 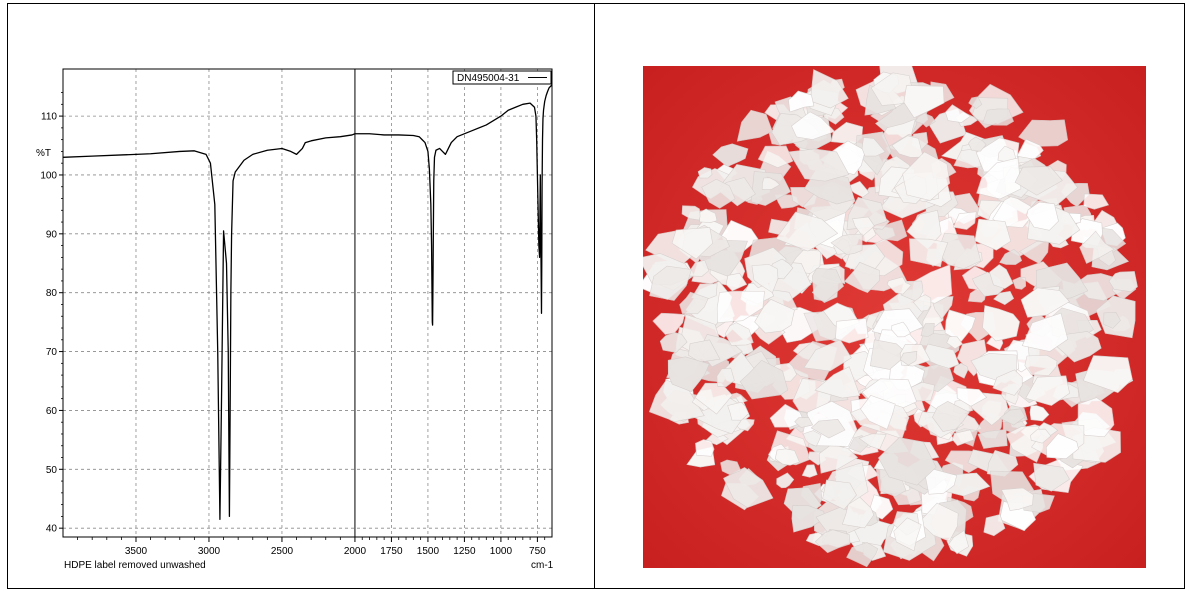 I want to click on y-tick-label: 80, so click(x=52, y=293).